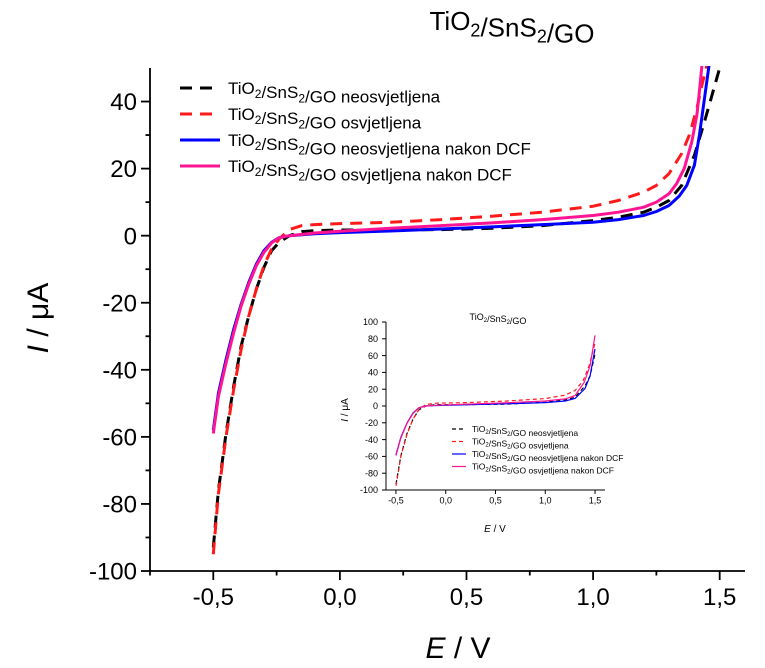  Describe the element at coordinates (339, 597) in the screenshot. I see `main-x-tick-label: 0,0` at that location.